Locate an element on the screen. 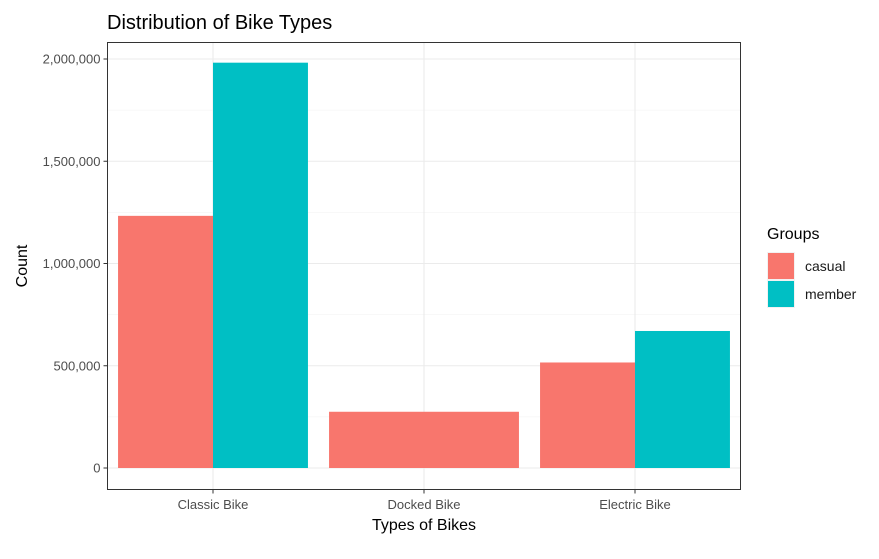  legend-label-casual: casual is located at coordinates (825, 266).